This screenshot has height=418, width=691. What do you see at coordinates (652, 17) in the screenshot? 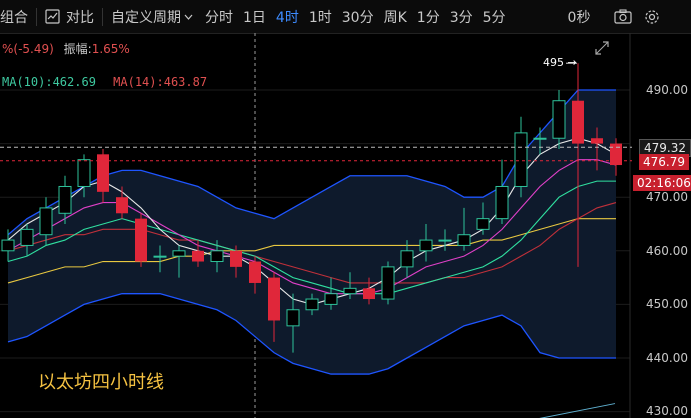
I see `settings-icon` at bounding box center [652, 17].